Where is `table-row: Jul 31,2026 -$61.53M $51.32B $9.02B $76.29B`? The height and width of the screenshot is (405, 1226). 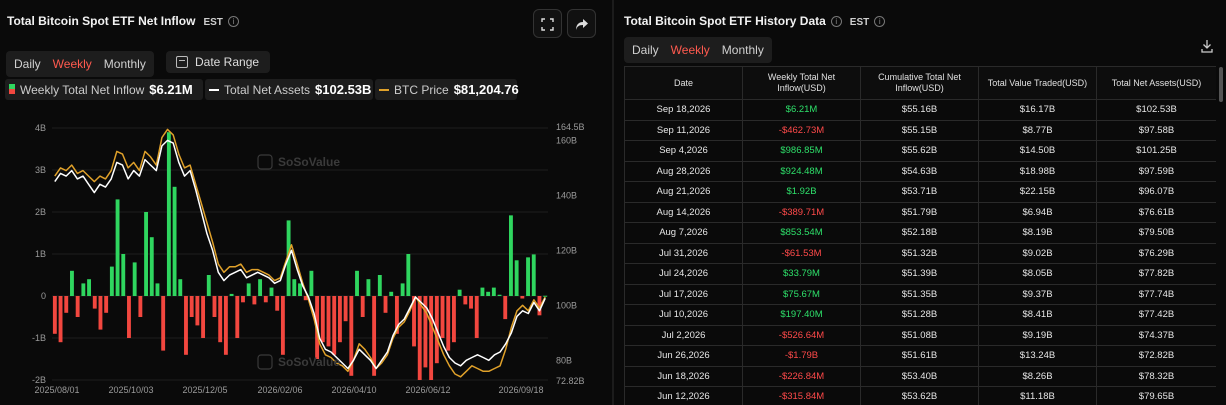
table-row: Jul 31,2026 -$61.53M $51.32B $9.02B $76.29B is located at coordinates (920, 253).